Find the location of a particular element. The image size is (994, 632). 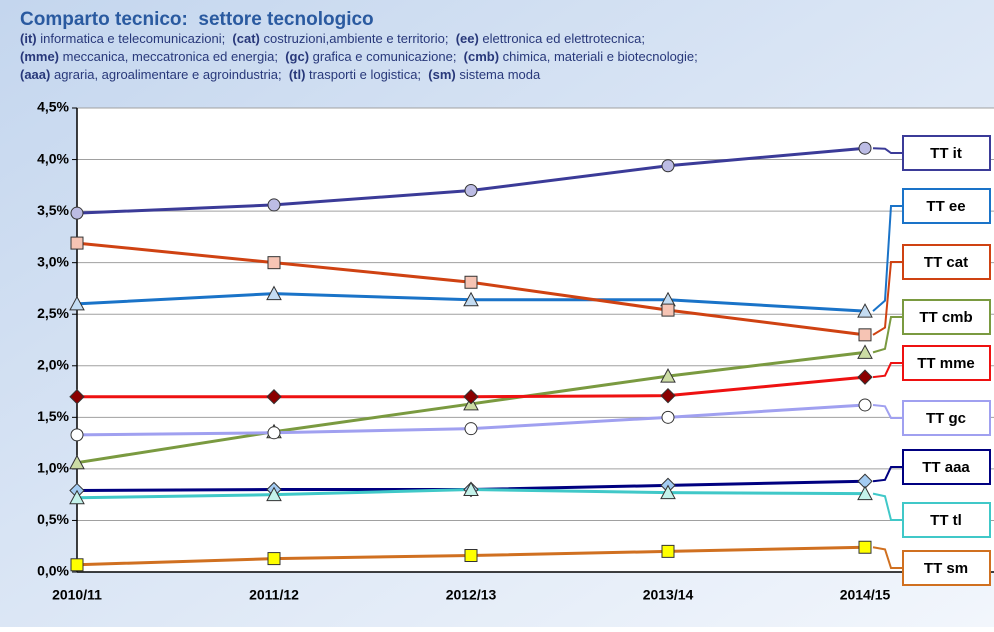

subtitle-segment: chimica, materiali e biotecnologie; is located at coordinates (598, 56).